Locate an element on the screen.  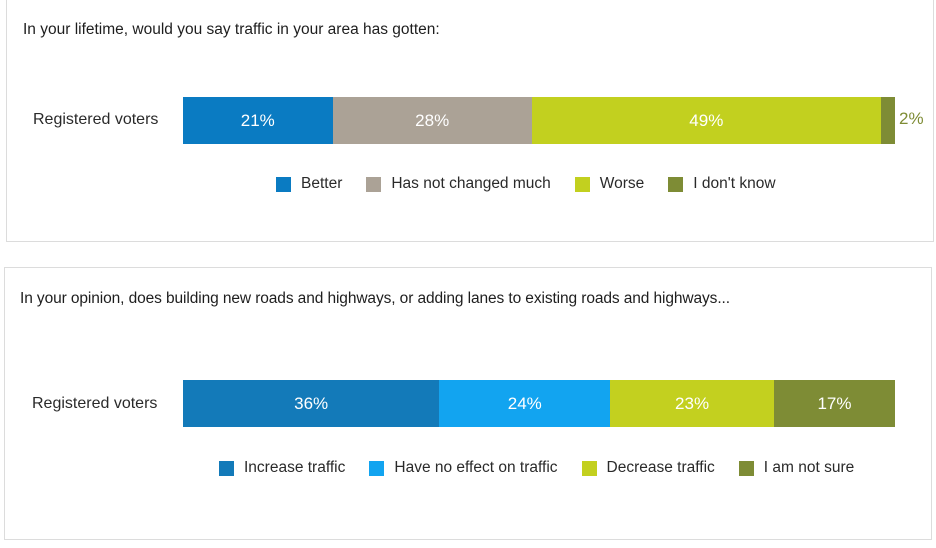
data-label: 24% is located at coordinates (524, 403).